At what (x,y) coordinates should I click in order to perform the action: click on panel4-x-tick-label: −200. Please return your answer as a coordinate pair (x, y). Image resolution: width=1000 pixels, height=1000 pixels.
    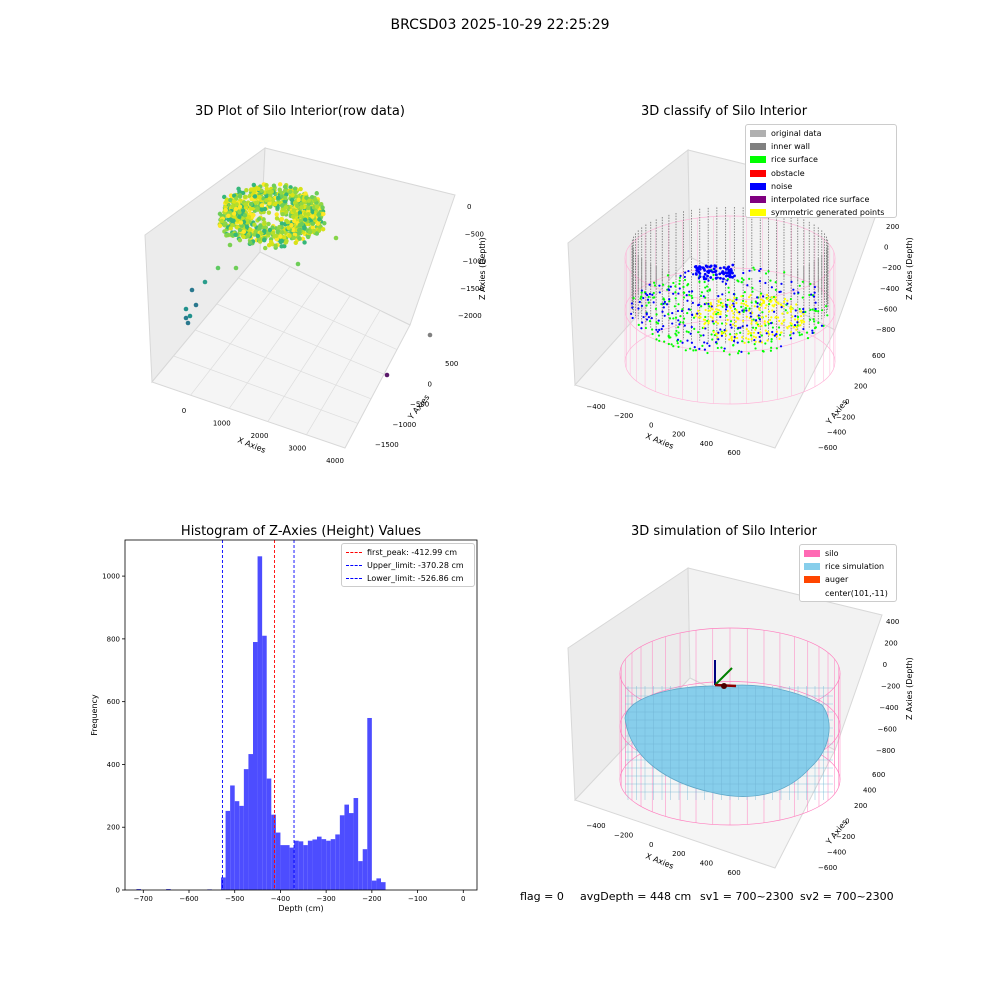
    Looking at the image, I should click on (623, 835).